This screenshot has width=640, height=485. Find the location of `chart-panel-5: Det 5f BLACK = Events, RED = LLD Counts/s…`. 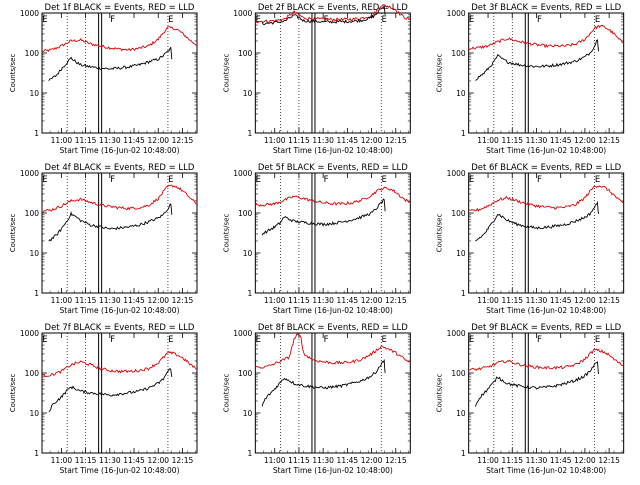

chart-panel-5: Det 5f BLACK = Events, RED = LLD Counts/s… is located at coordinates (316, 239).